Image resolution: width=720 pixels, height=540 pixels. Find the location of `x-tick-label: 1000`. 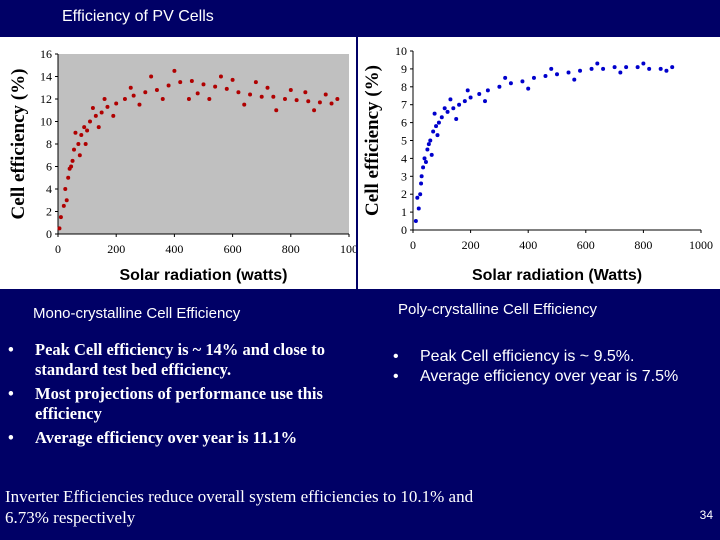

x-tick-label: 1000 is located at coordinates (701, 245).